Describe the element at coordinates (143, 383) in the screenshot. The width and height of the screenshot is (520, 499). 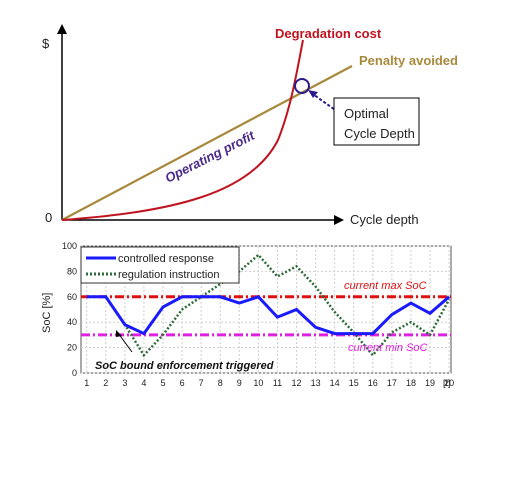
I see `x-tick-label: 4` at that location.